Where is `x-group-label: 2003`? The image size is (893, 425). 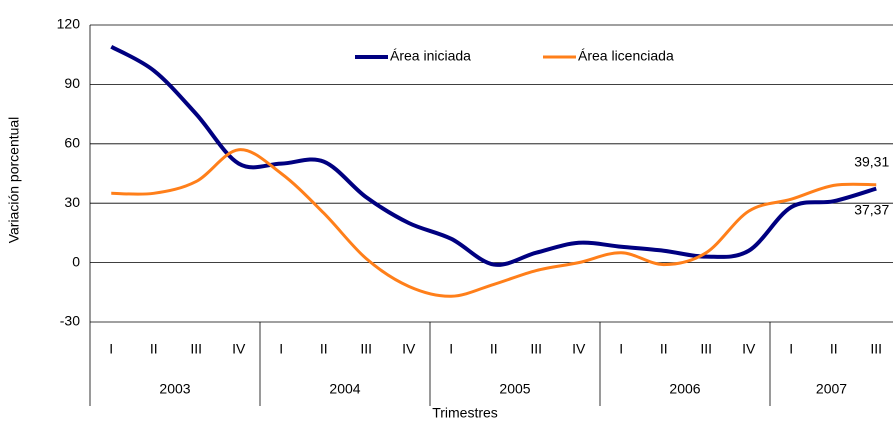
x-group-label: 2003 is located at coordinates (174, 389).